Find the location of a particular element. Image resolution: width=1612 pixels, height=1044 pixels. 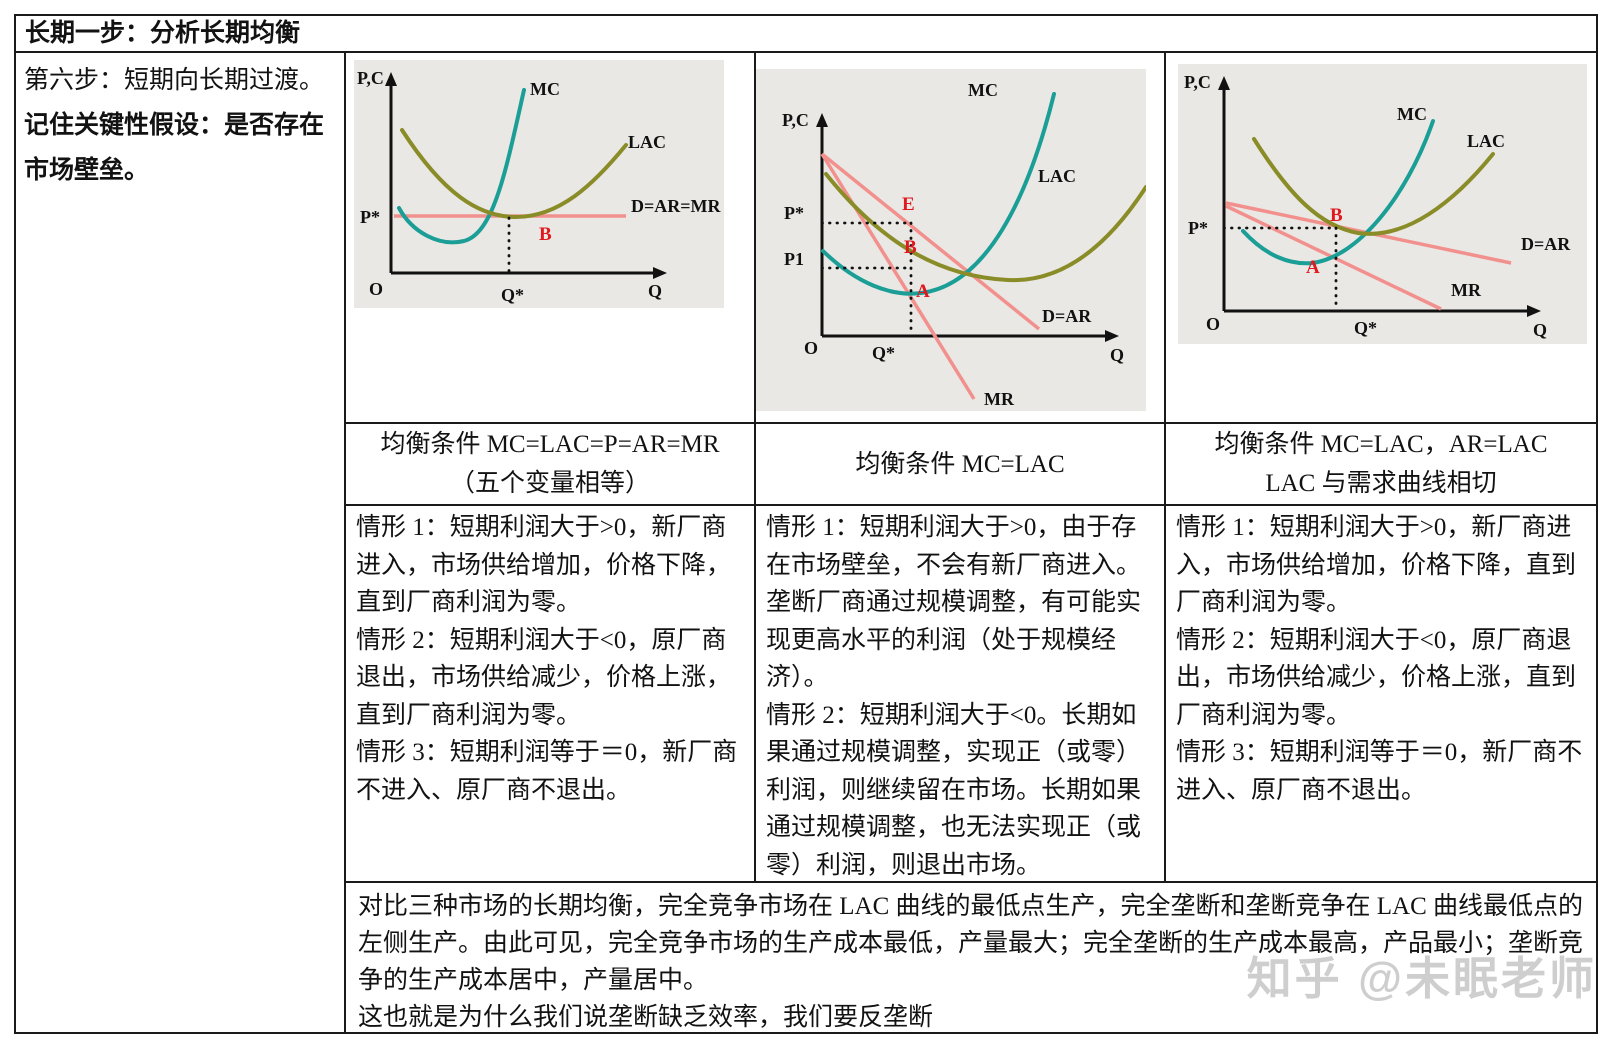

diagram-cell-competition: P,C P* O Q Q* MC LAC D=AR=MR B is located at coordinates (551, 237).